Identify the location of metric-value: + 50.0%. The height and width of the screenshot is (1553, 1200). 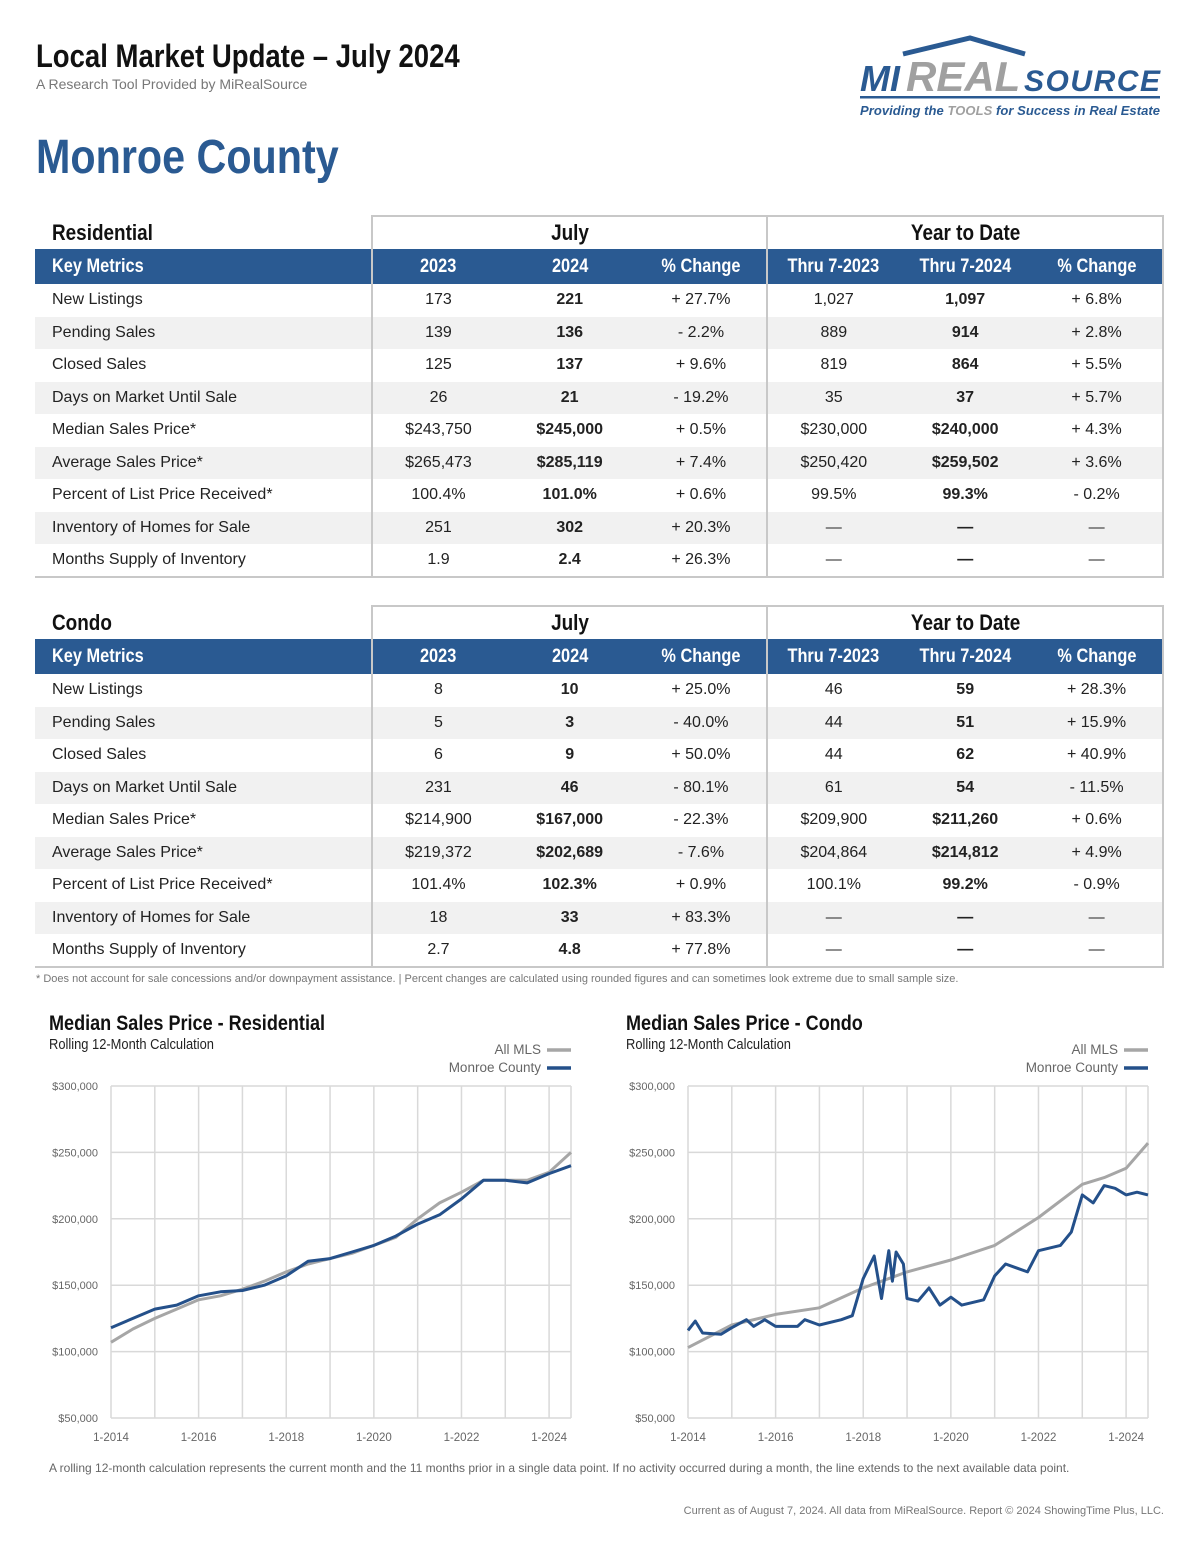
(701, 755).